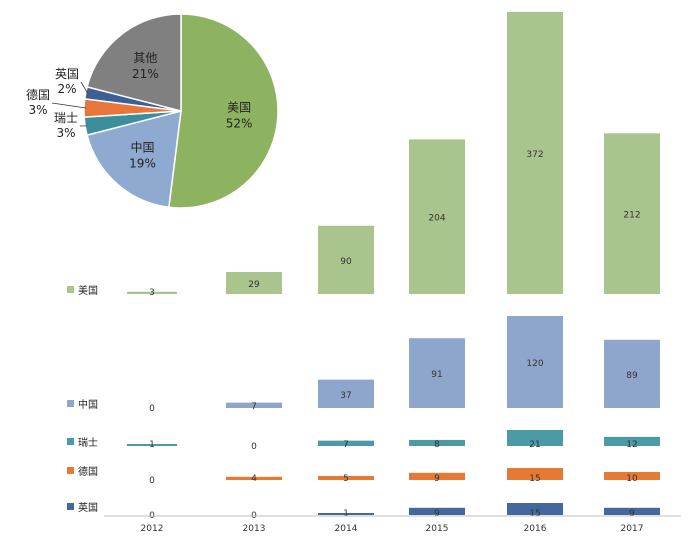 This screenshot has height=544, width=691. Describe the element at coordinates (437, 529) in the screenshot. I see `x-tick-label: 2015` at that location.